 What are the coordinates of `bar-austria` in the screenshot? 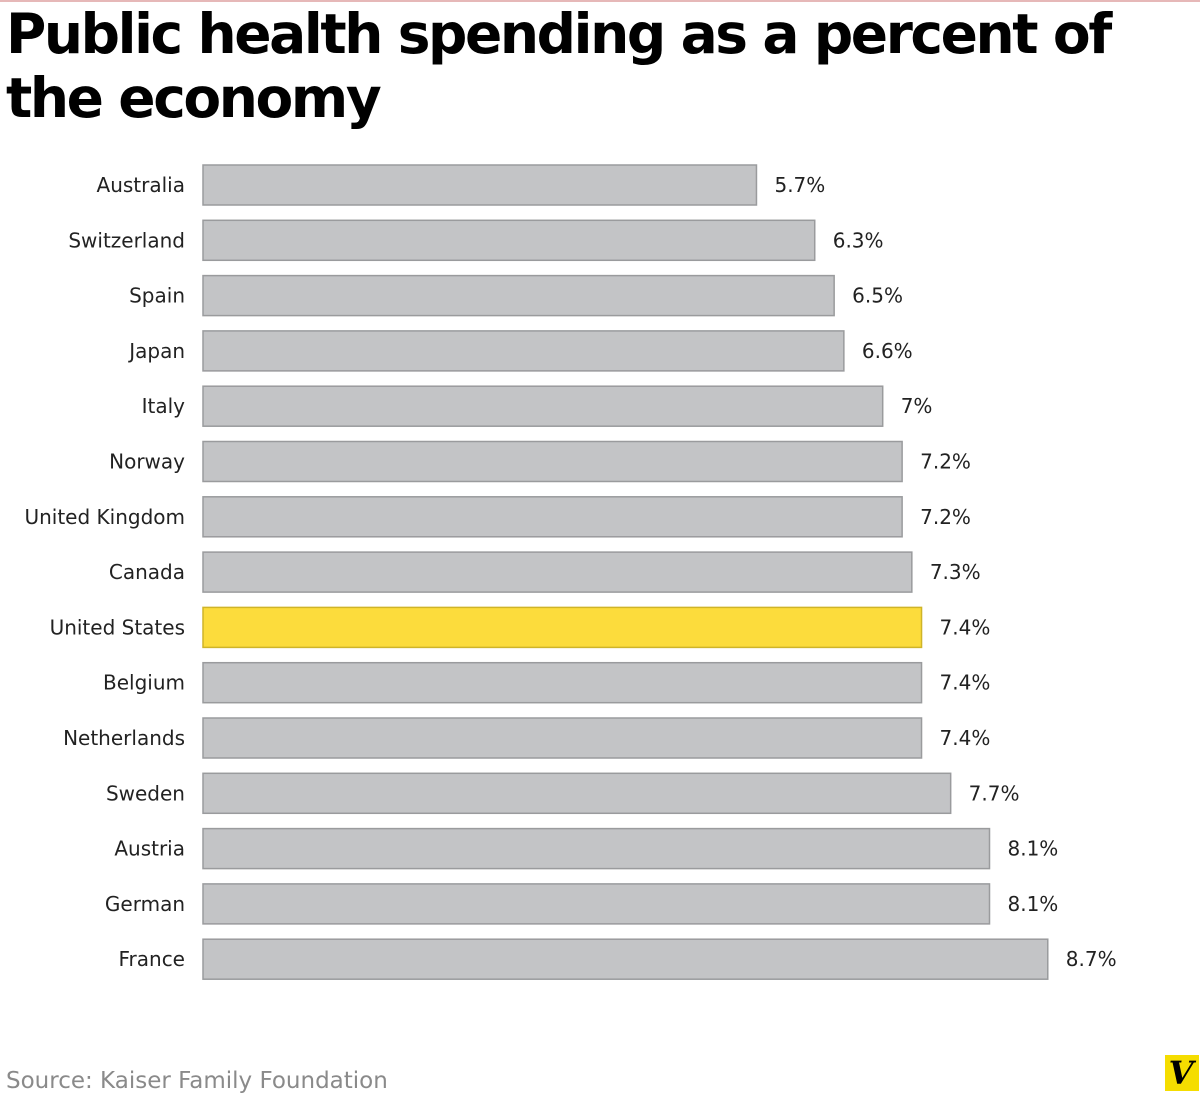 It's located at (596, 848).